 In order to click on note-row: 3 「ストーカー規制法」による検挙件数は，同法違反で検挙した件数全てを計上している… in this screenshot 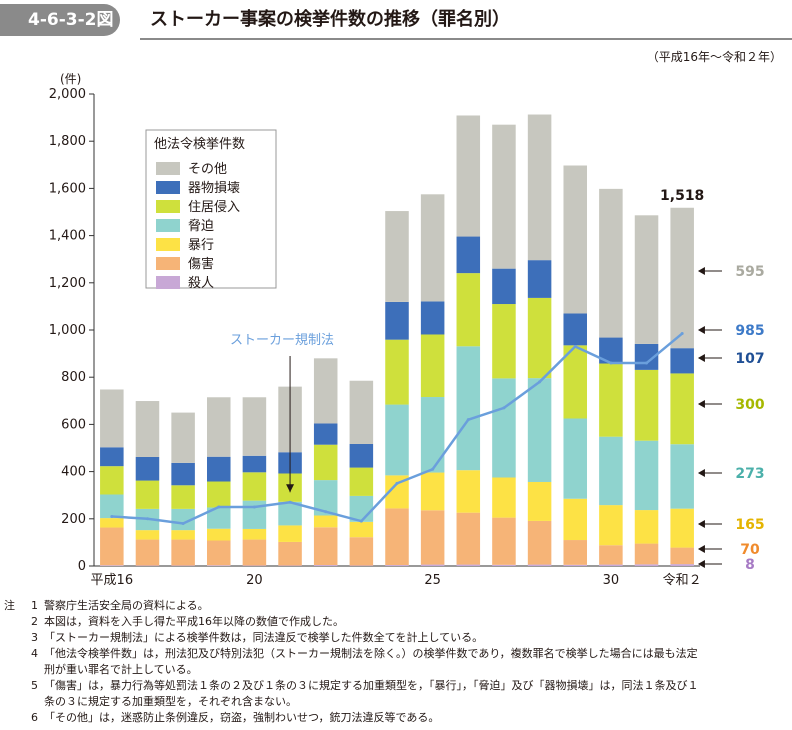, I will do `click(397, 638)`.